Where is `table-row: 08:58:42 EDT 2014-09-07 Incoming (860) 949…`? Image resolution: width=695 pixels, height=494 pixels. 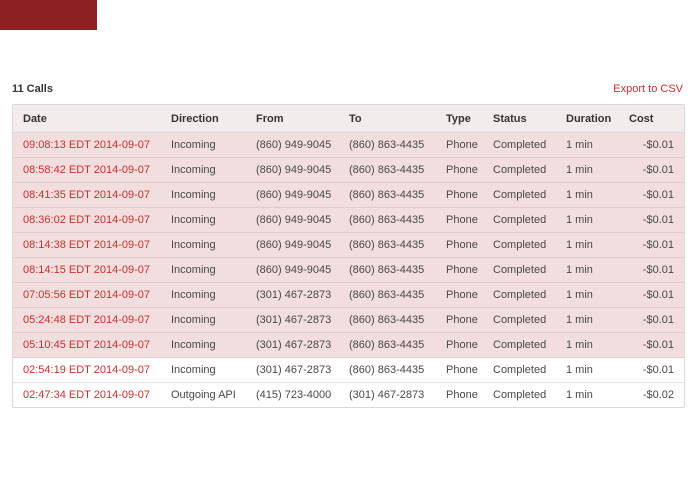
table-row: 08:58:42 EDT 2014-09-07 Incoming (860) 949… is located at coordinates (348, 170).